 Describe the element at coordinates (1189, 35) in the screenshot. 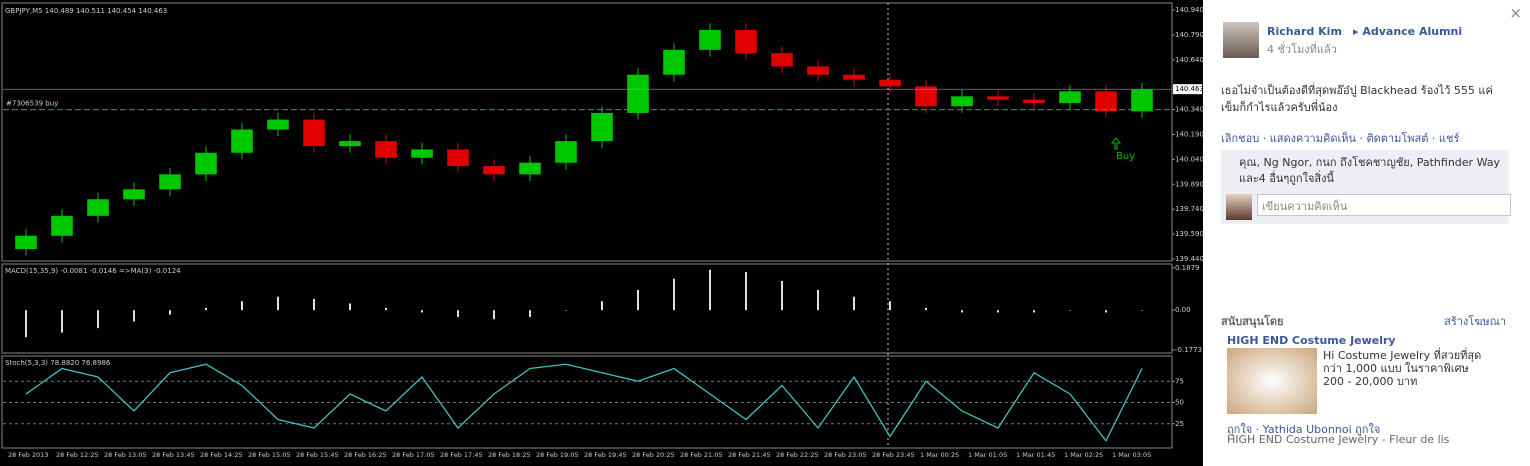

I see `y-tick-label: 140.790` at that location.